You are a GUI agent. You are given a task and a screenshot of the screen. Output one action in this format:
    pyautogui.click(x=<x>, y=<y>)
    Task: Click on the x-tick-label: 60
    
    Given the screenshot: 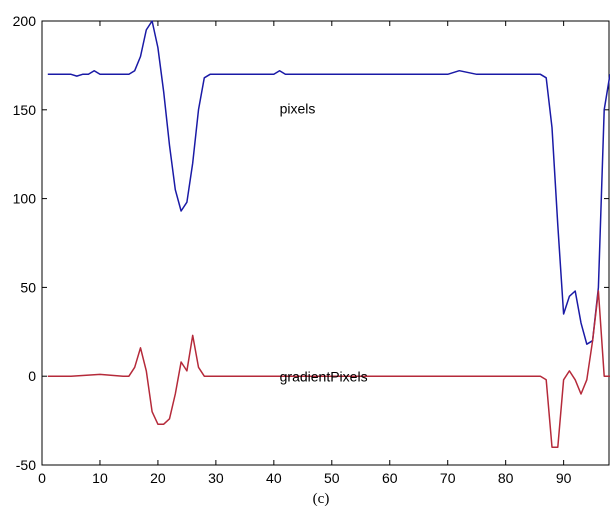 What is the action you would take?
    pyautogui.click(x=390, y=478)
    